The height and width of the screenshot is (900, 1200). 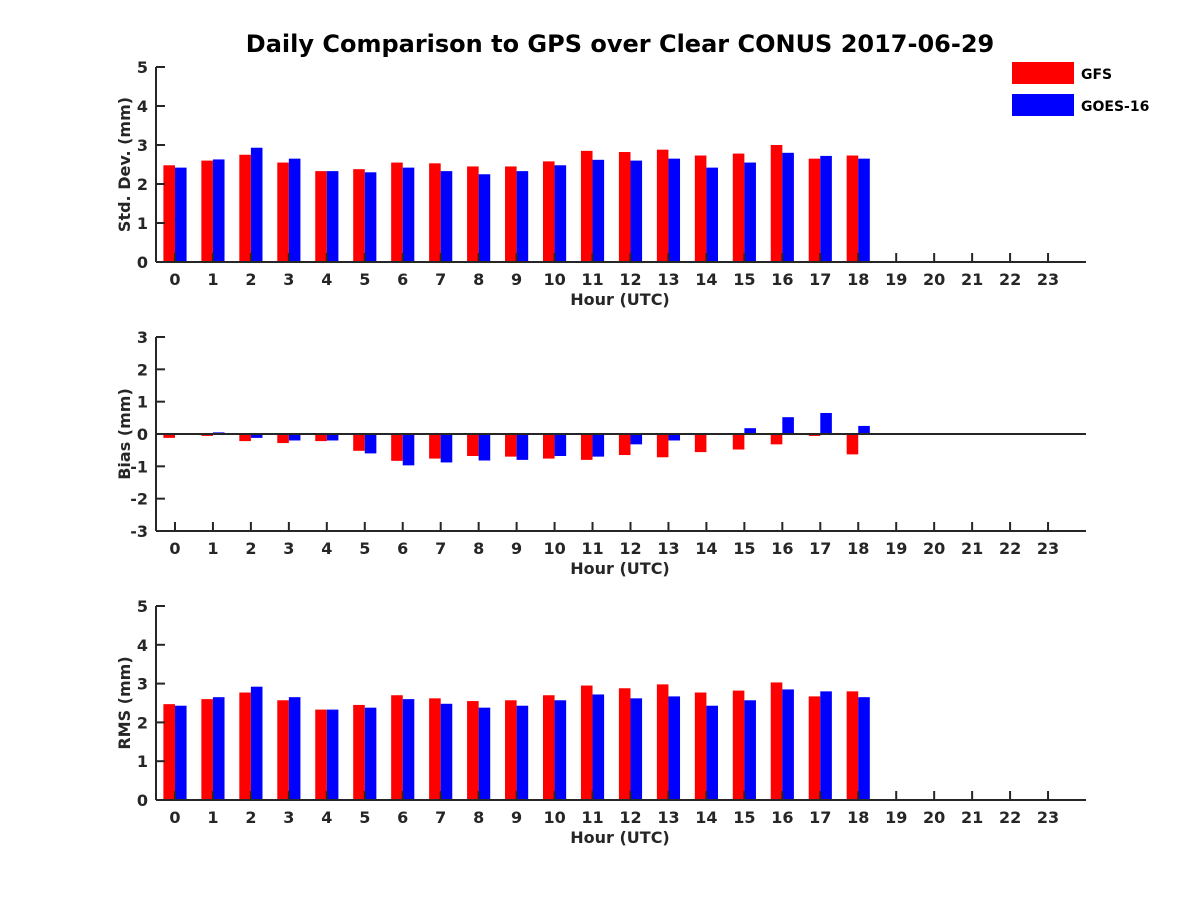 What do you see at coordinates (1043, 73) in the screenshot?
I see `legend-swatch-gfs` at bounding box center [1043, 73].